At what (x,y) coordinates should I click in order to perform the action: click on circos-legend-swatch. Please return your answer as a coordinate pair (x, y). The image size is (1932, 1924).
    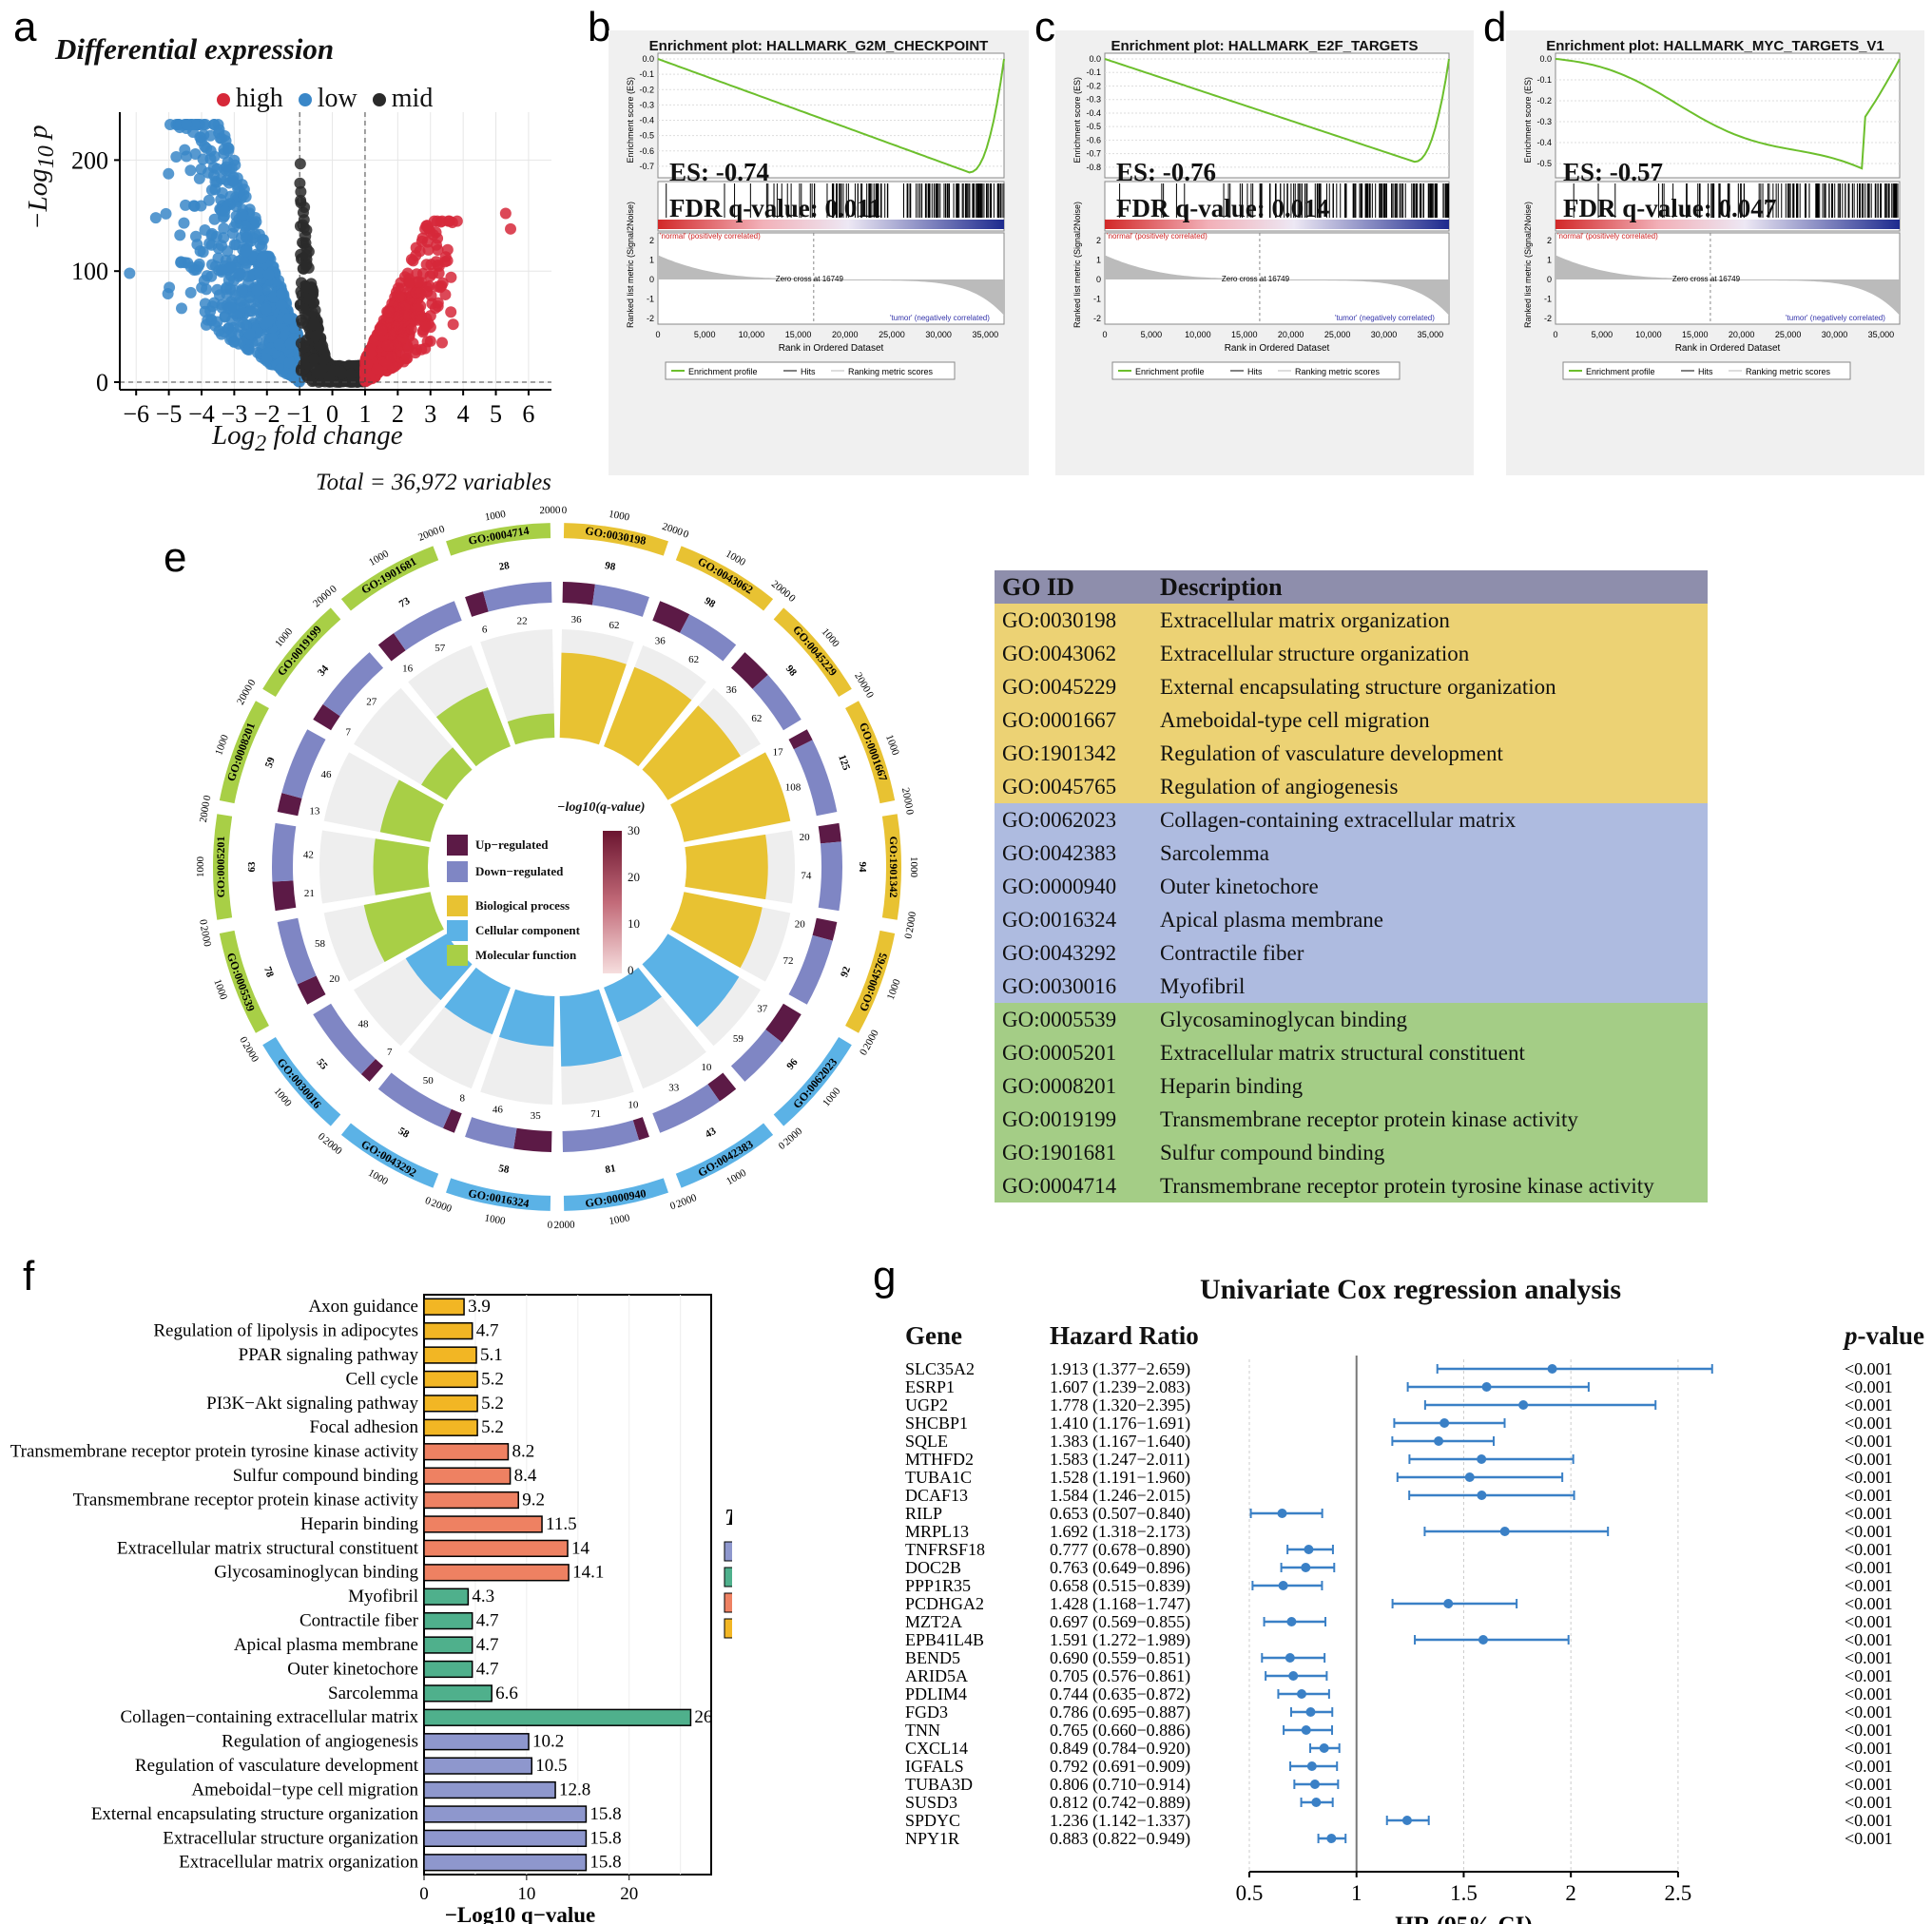
    Looking at the image, I should click on (457, 955).